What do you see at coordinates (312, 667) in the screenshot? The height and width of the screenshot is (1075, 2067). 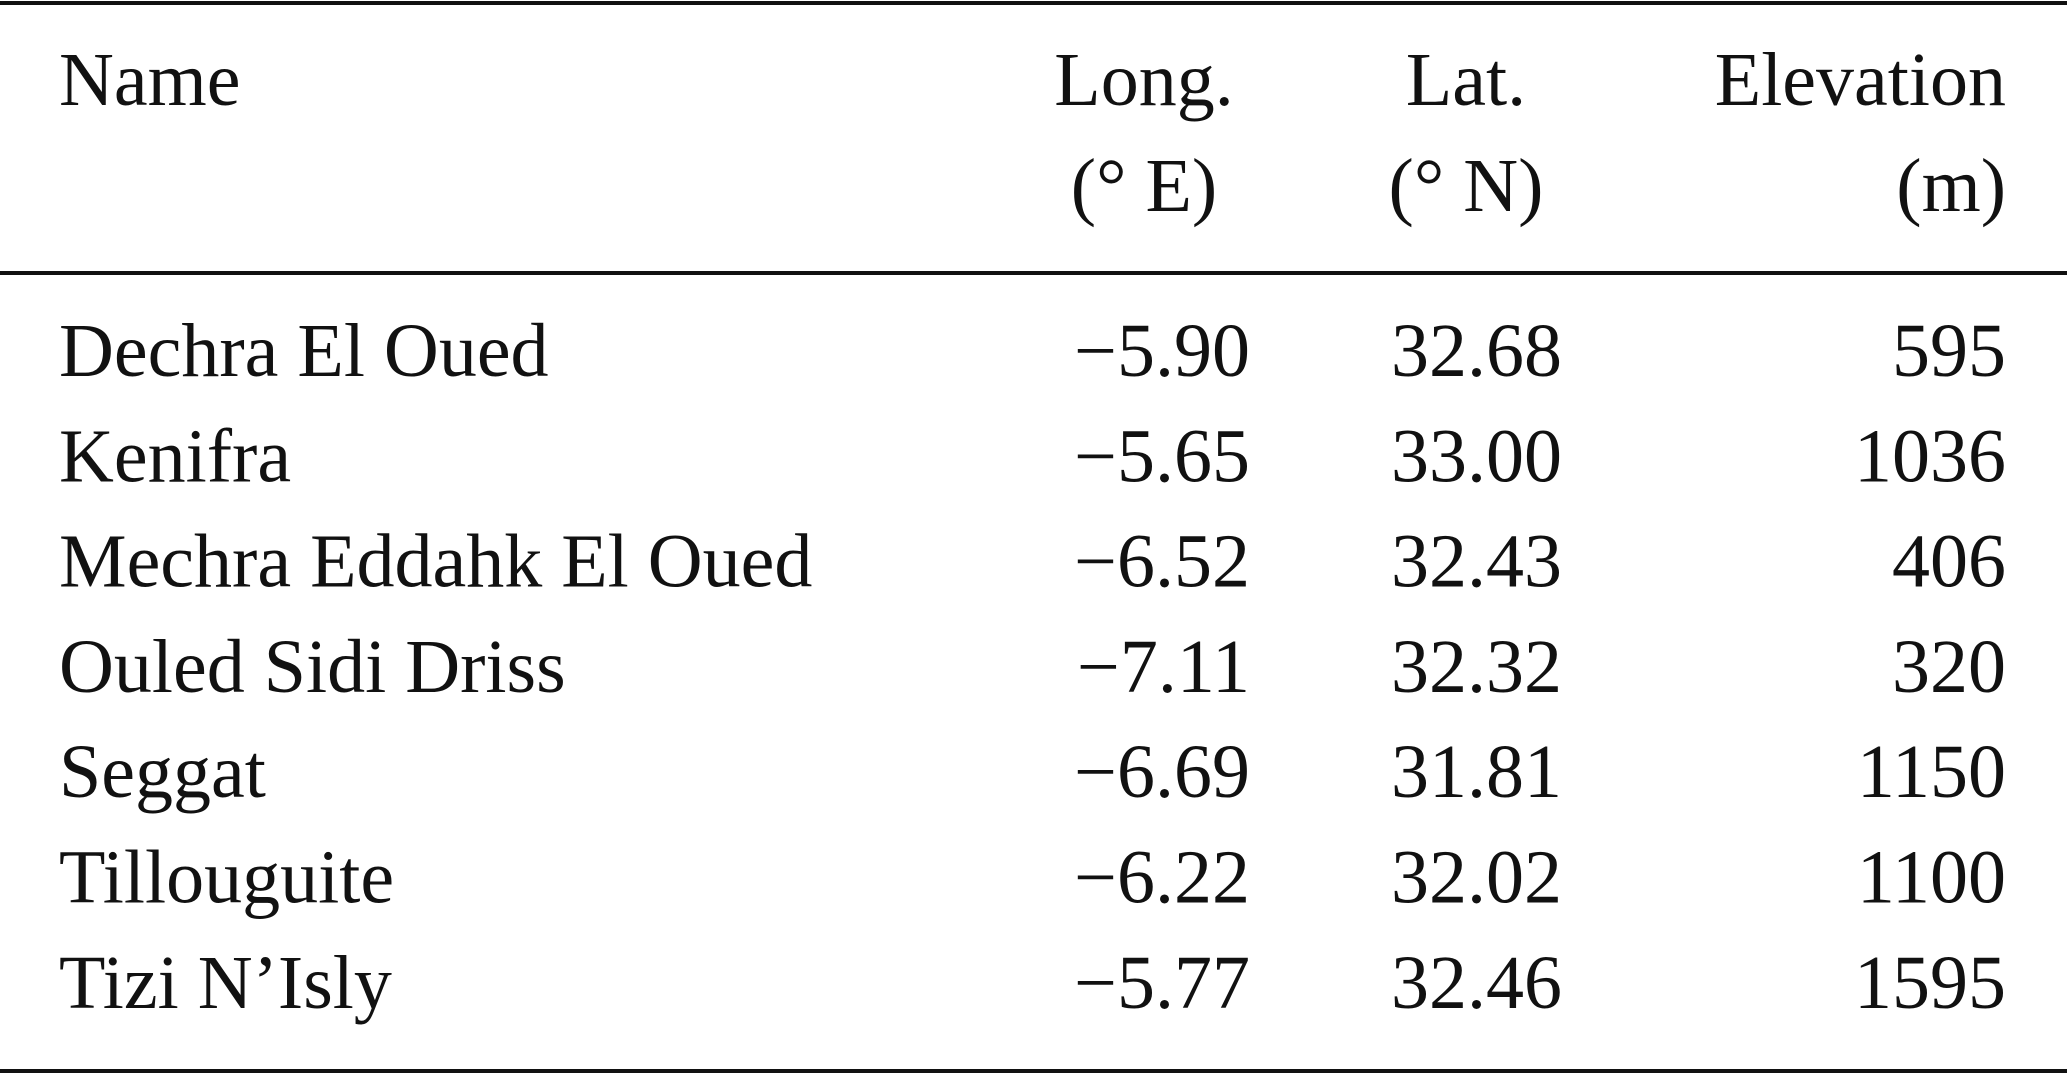 I see `station-name: Ouled Sidi Driss` at bounding box center [312, 667].